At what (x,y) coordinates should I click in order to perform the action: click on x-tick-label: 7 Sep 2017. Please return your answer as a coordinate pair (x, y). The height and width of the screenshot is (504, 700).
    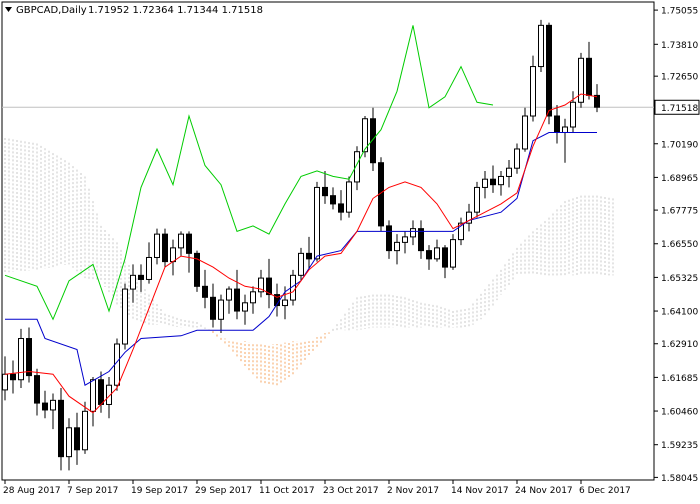
    Looking at the image, I should click on (92, 491).